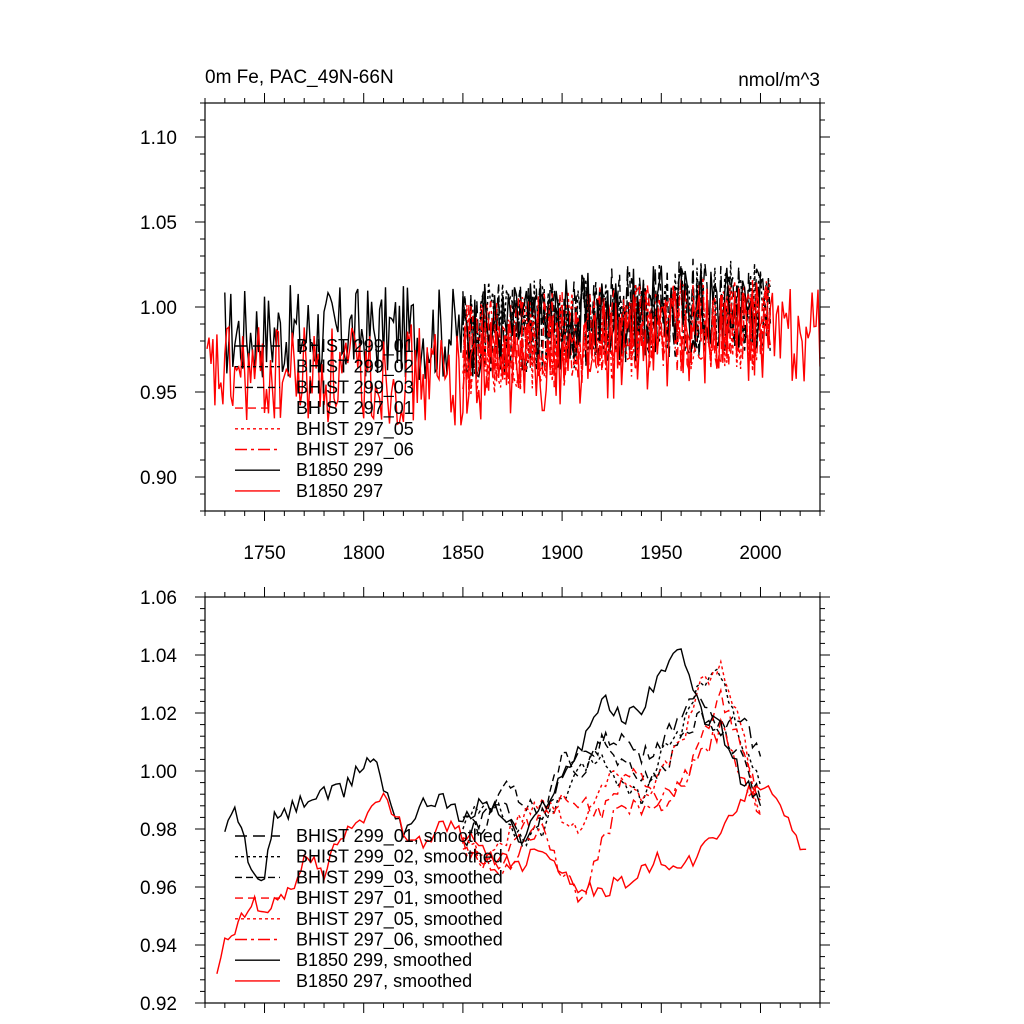  I want to click on legend-label: BHIST 299_01, so click(355, 346).